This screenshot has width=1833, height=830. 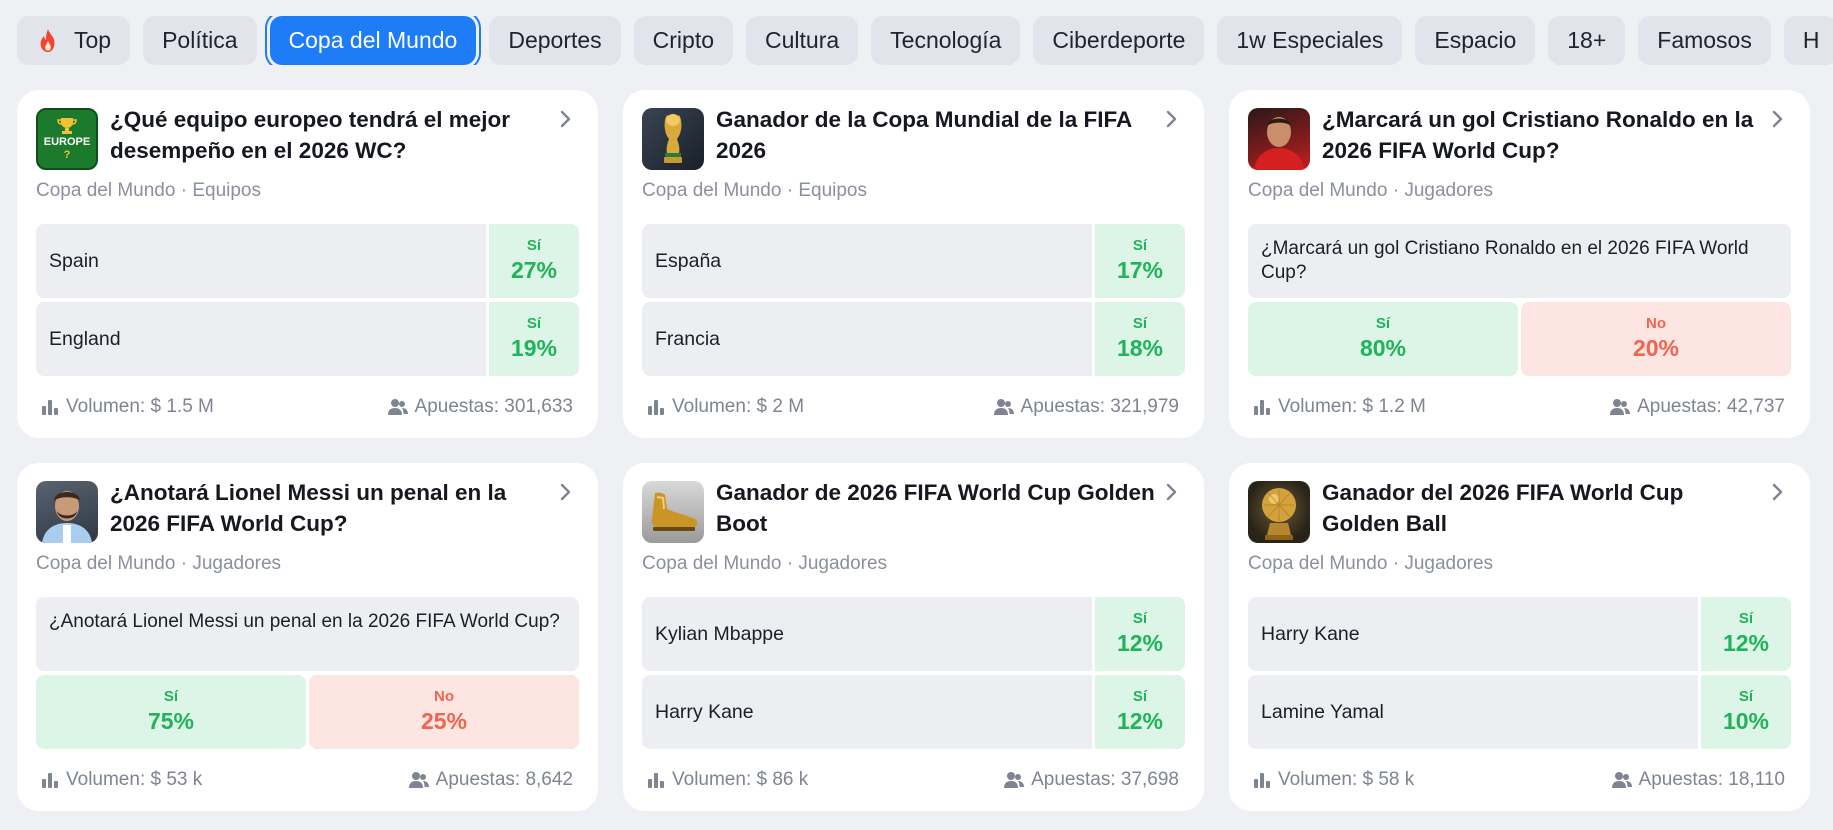 I want to click on tab-label: Top, so click(x=93, y=40).